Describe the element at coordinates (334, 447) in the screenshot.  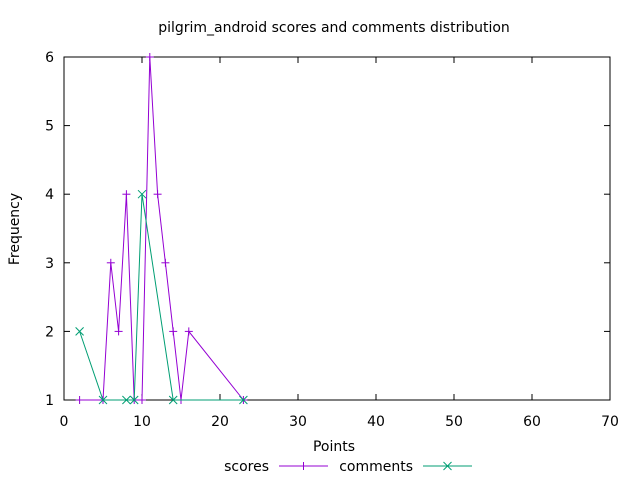
I see `x-axis-label: Points` at that location.